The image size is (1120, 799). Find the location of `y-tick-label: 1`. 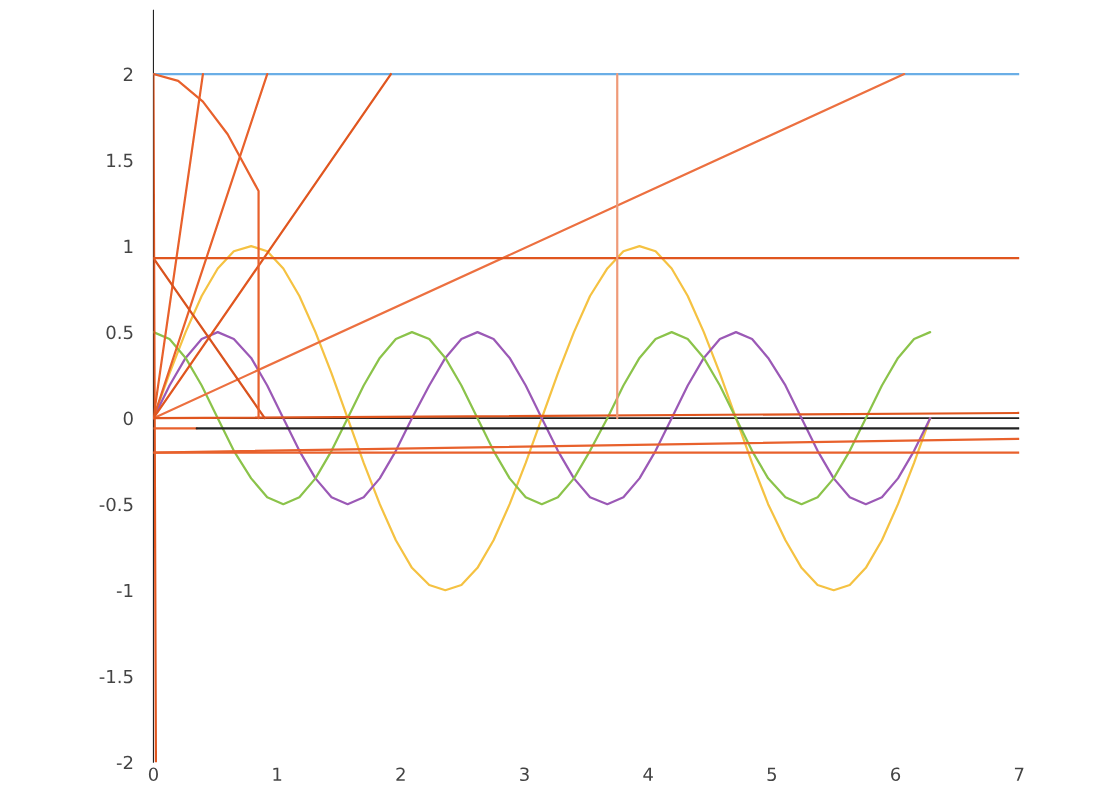

y-tick-label: 1 is located at coordinates (128, 246).